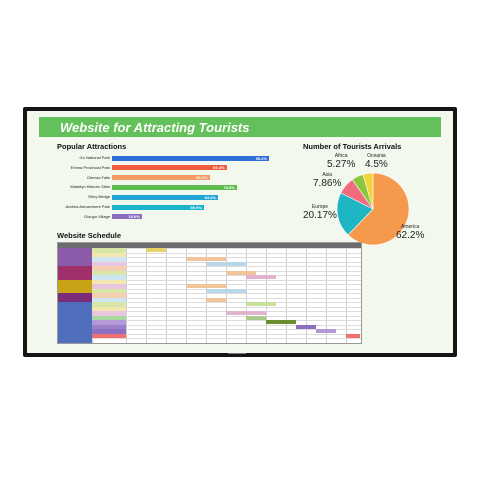  I want to click on attraction-row: Giorgio Village 18.0%, so click(152, 217).